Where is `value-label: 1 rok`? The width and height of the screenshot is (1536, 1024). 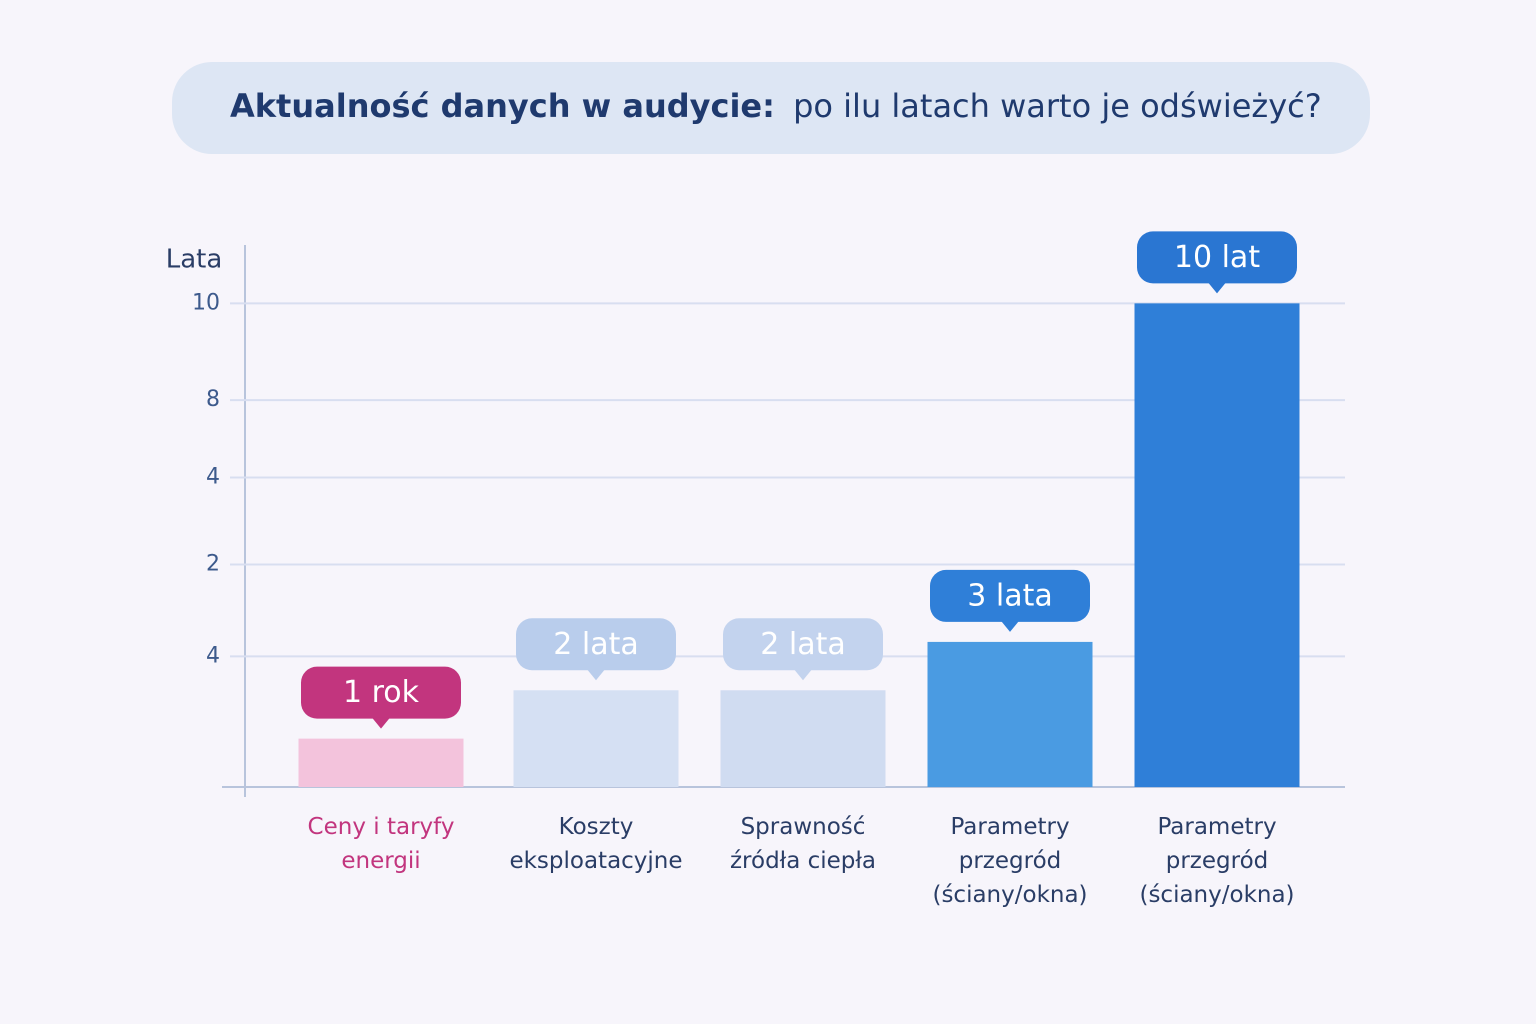 value-label: 1 rok is located at coordinates (381, 692).